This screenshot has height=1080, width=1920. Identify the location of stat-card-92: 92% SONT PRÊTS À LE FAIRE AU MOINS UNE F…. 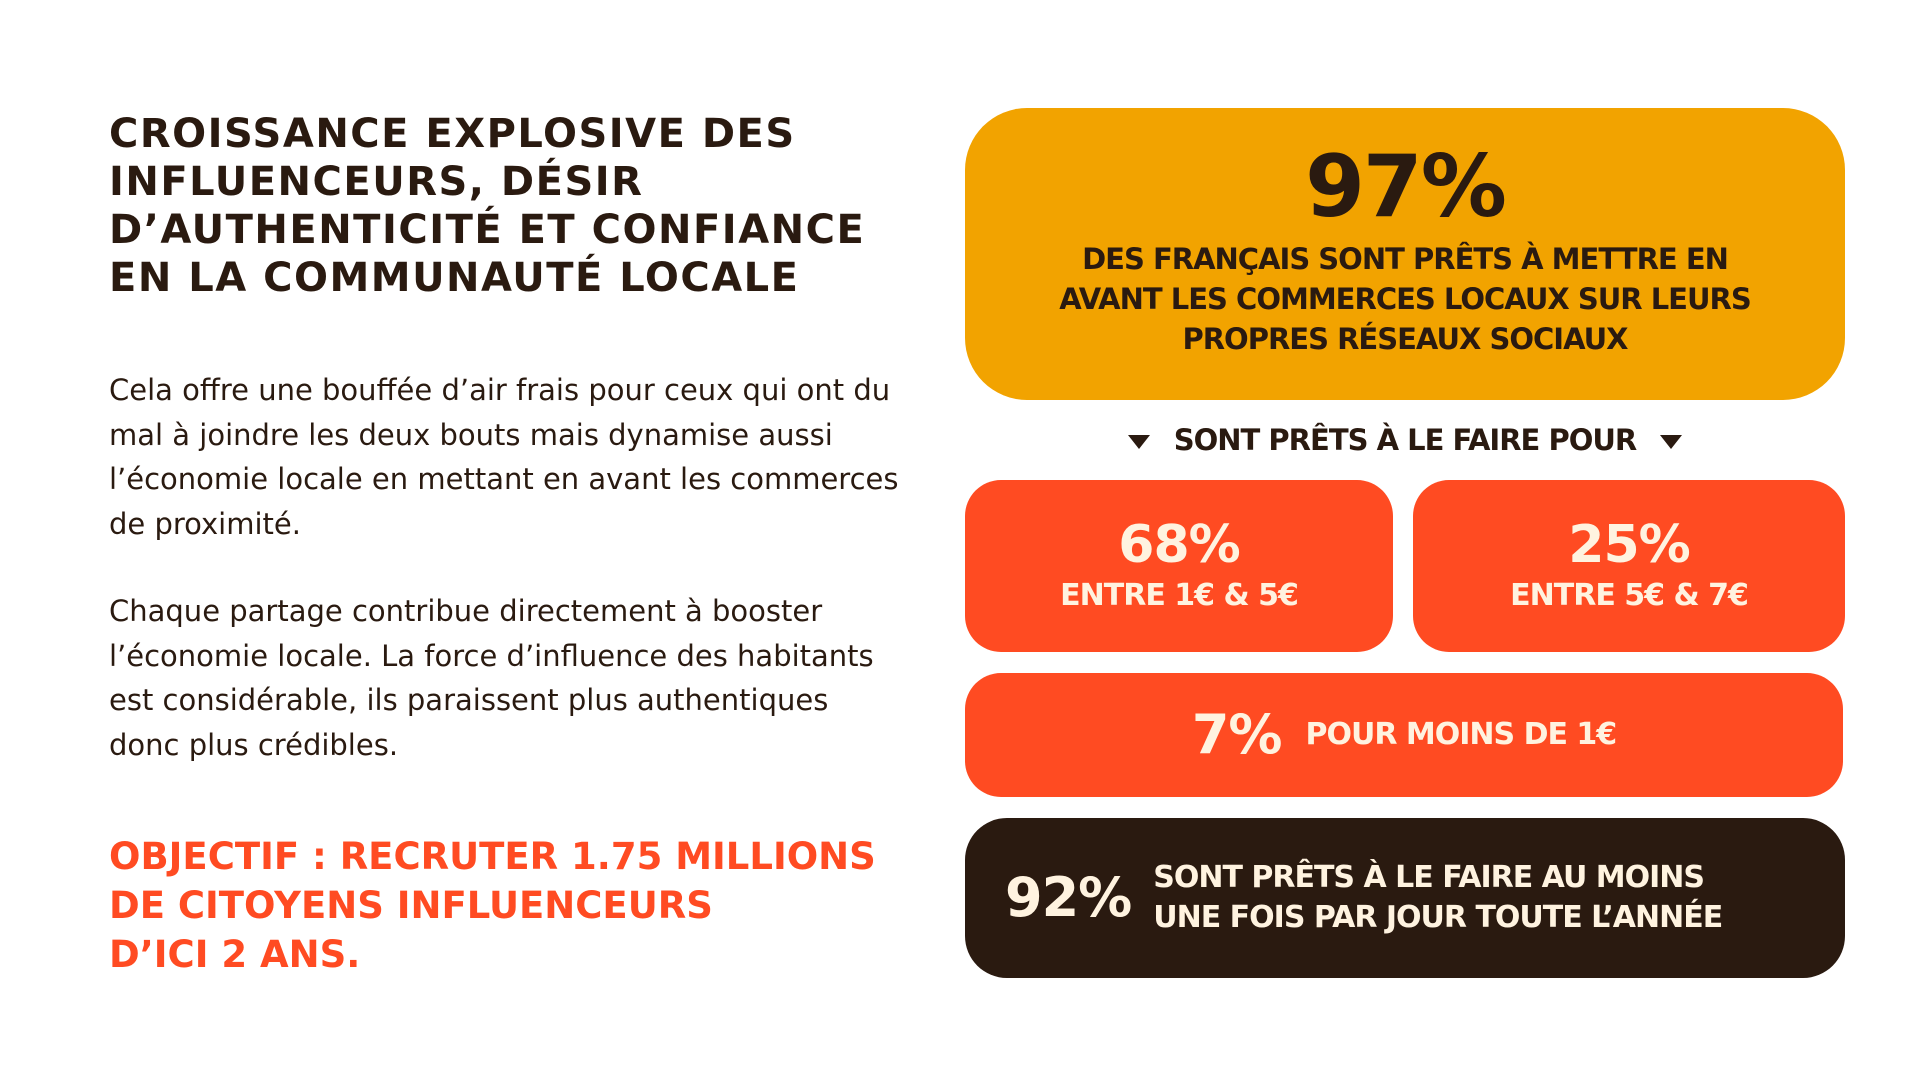
(1405, 898).